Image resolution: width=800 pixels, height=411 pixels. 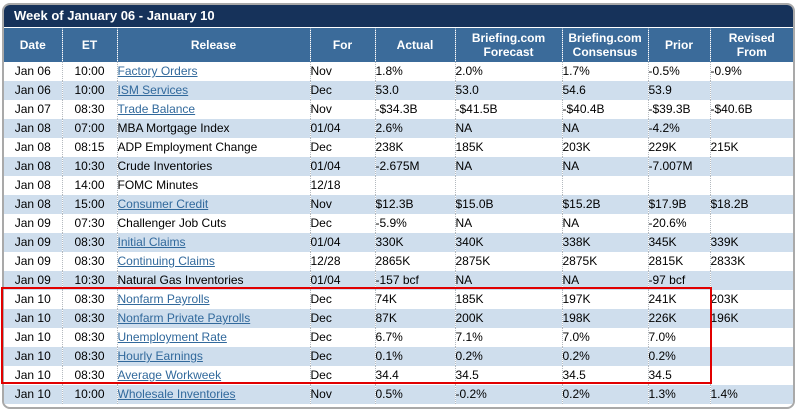 I want to click on cell-actual: 6.7%, so click(x=415, y=337).